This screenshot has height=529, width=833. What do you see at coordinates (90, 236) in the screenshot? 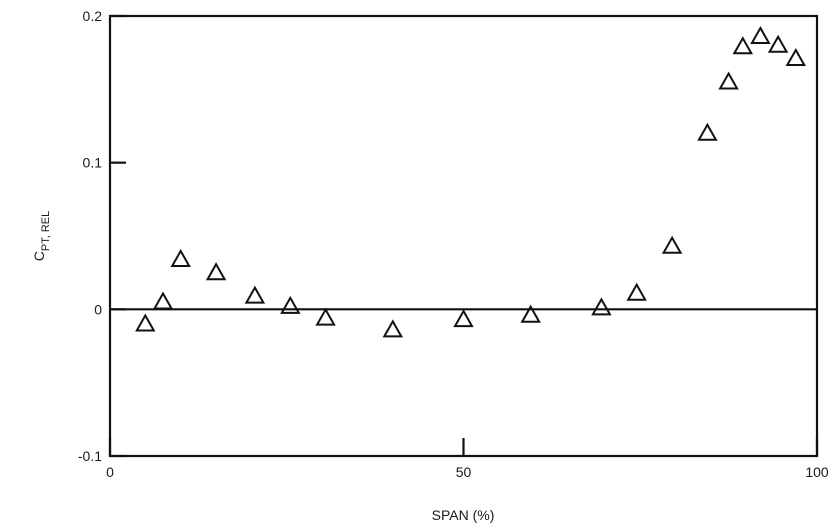
I see `y-tick-labels: 0.2 0.1 0 -0.1` at bounding box center [90, 236].